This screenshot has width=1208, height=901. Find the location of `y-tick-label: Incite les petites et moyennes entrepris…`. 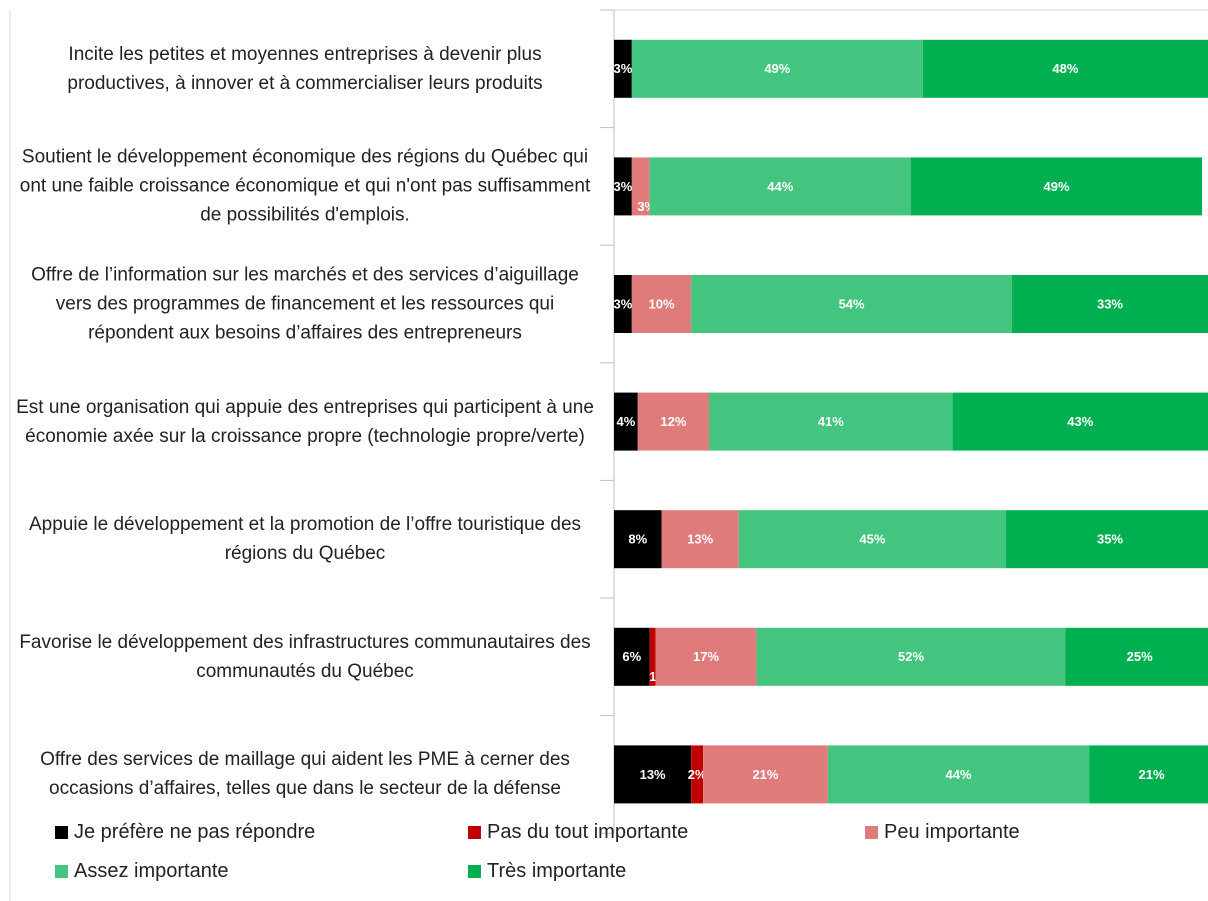

y-tick-label: Incite les petites et moyennes entrepris… is located at coordinates (305, 68).